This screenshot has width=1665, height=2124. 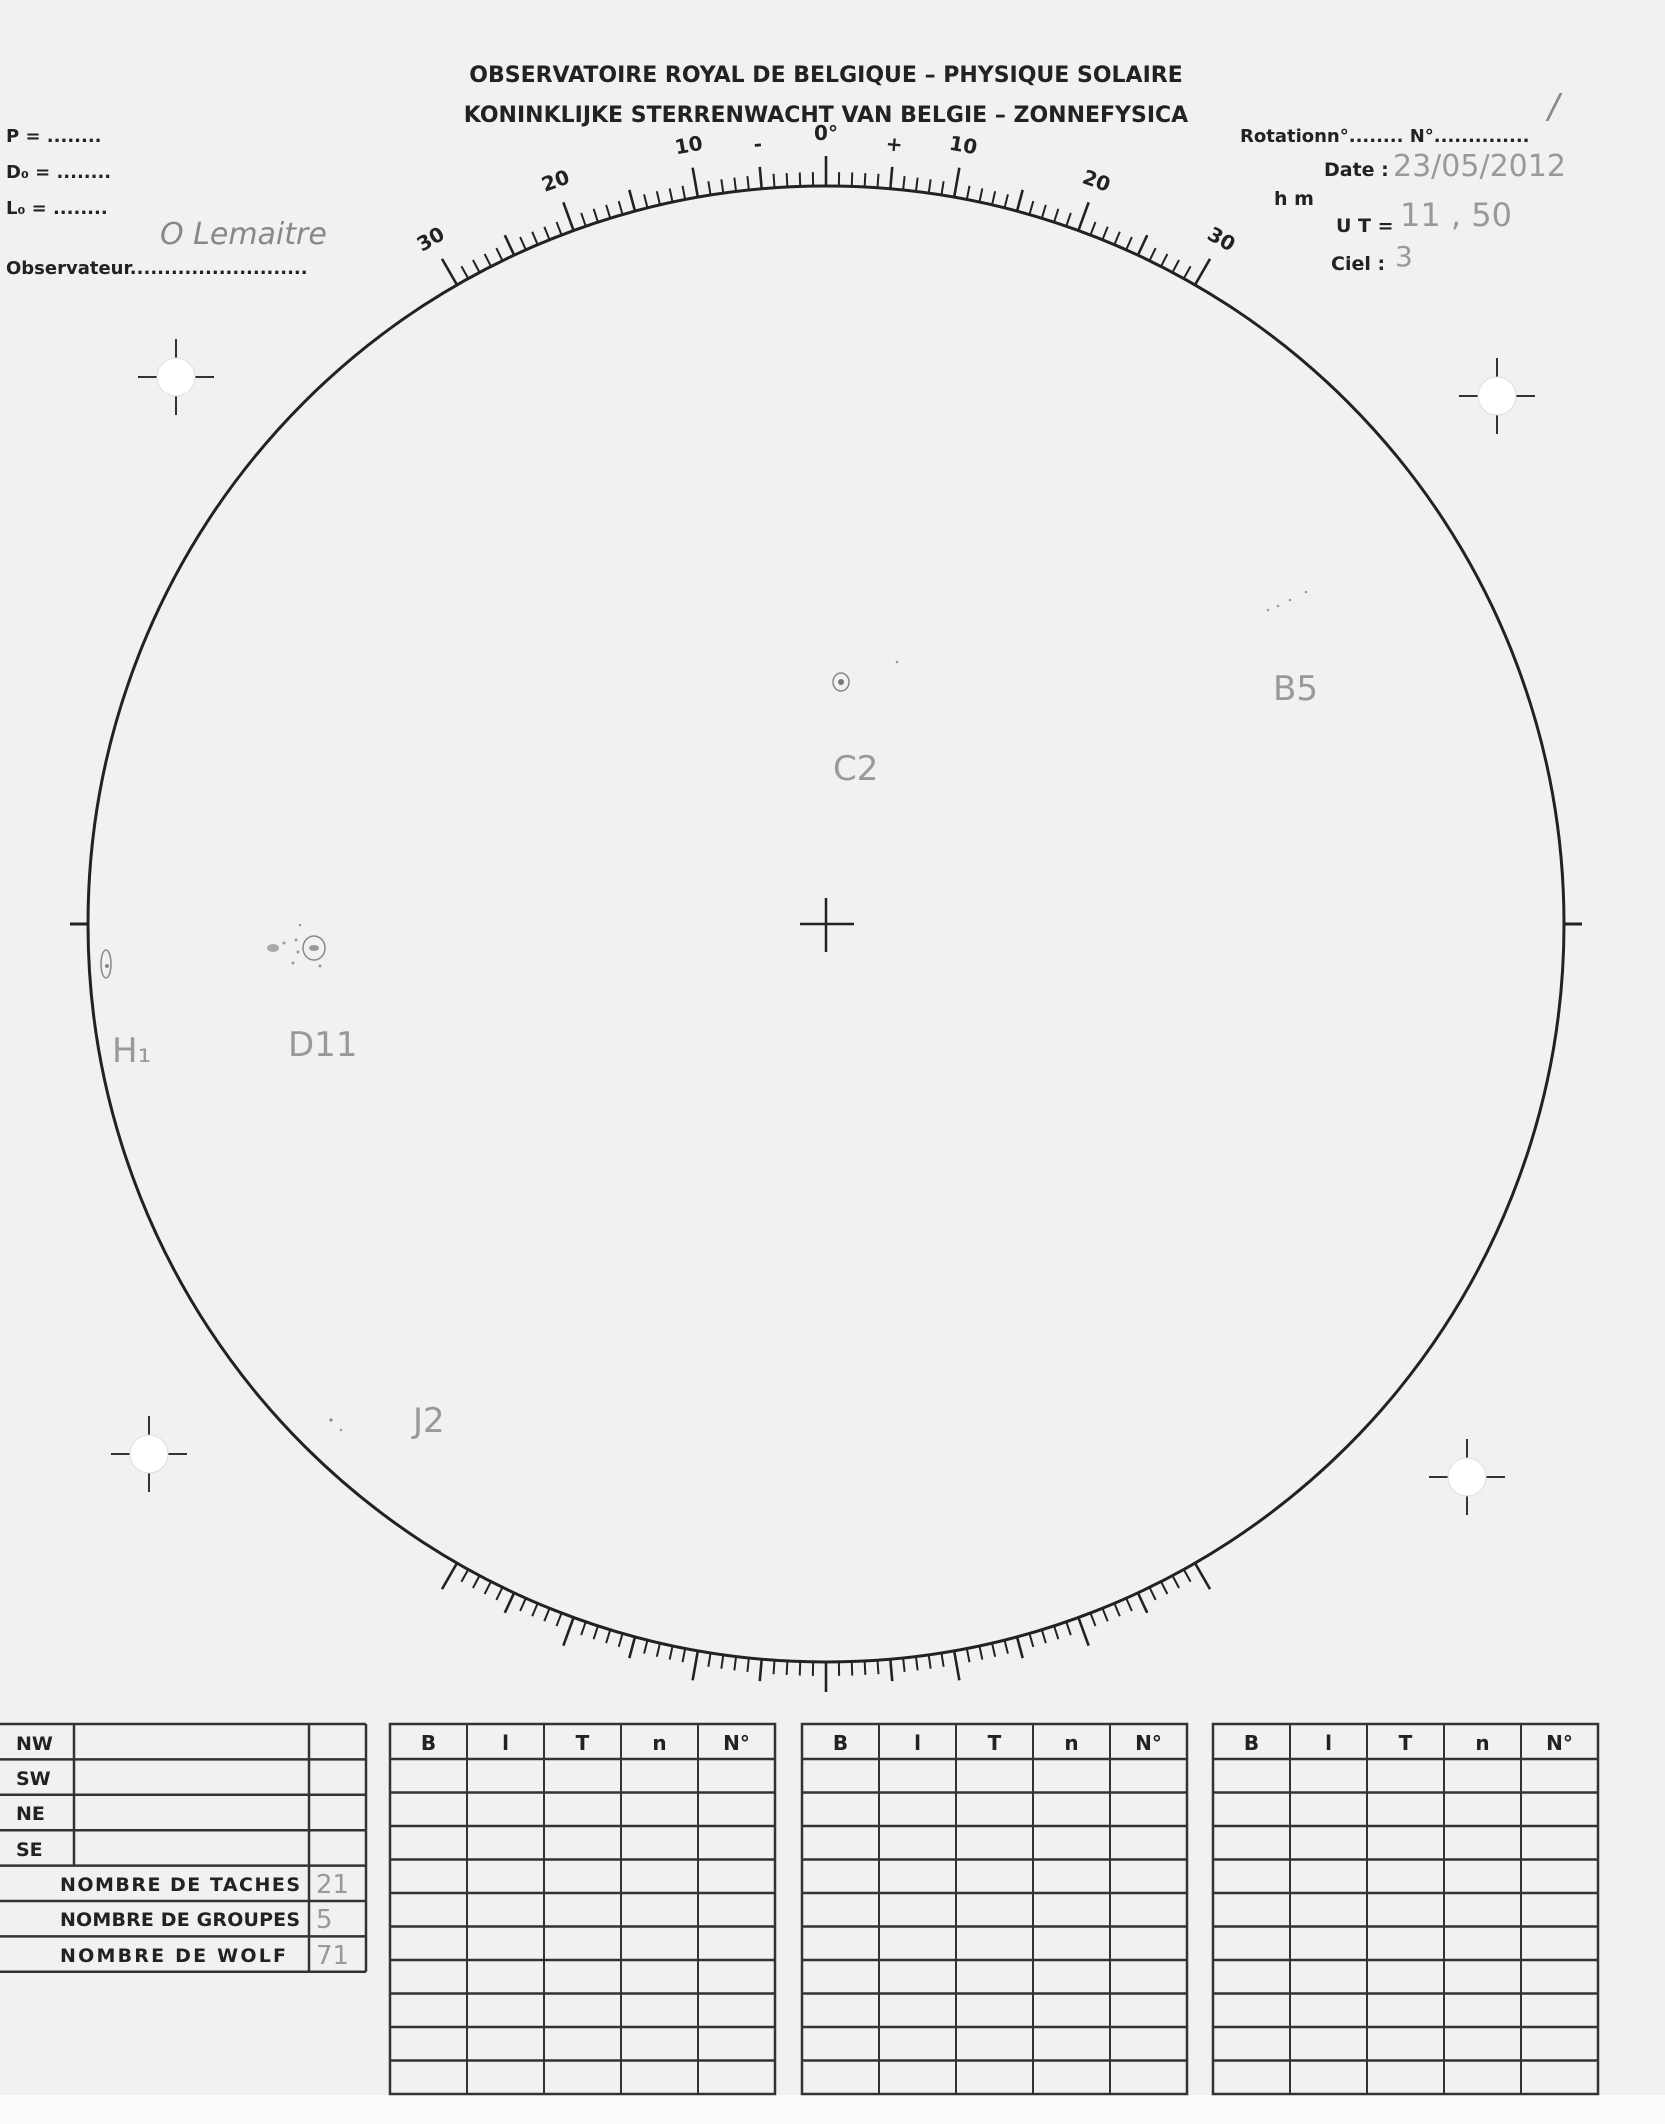 I want to click on nombre-wolf-value: 71, so click(x=332, y=1956).